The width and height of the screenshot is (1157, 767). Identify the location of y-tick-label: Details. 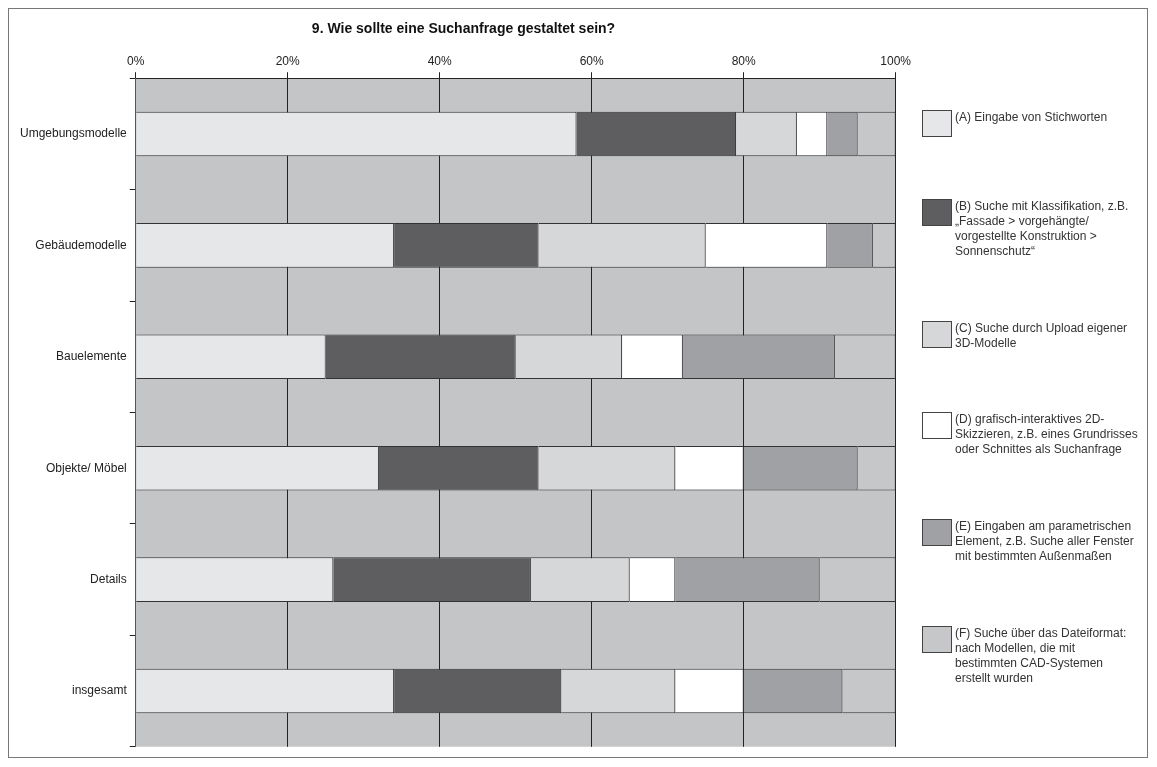
(108, 578).